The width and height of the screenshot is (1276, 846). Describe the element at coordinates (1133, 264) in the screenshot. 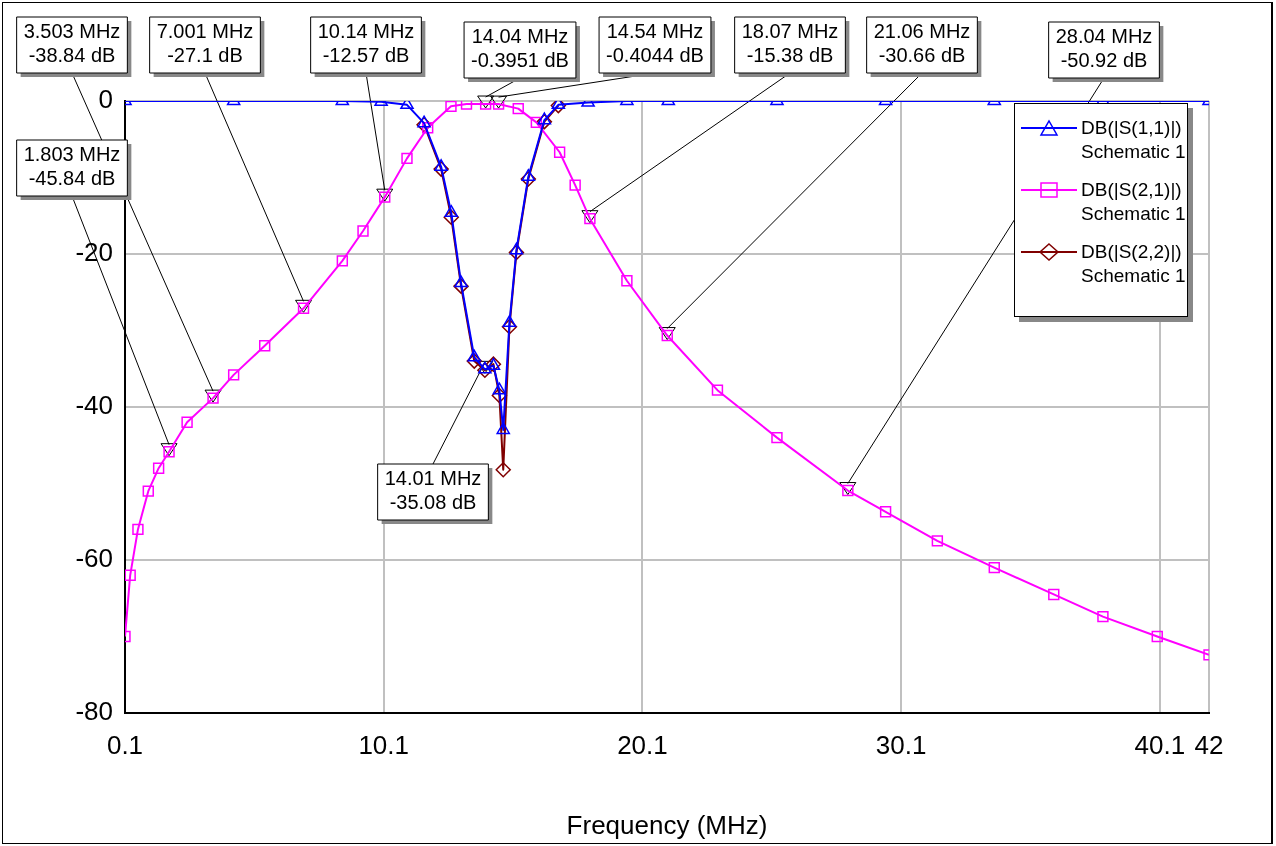

I see `legend-label: DB(|S(2,2)|) Schematic 1` at that location.